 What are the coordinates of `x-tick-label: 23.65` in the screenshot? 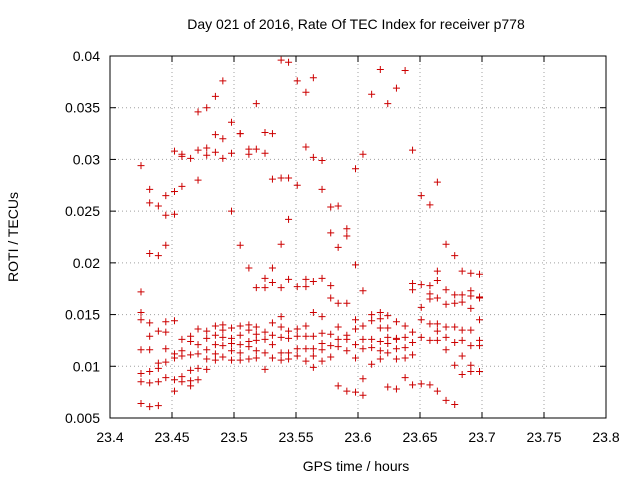 It's located at (419, 437).